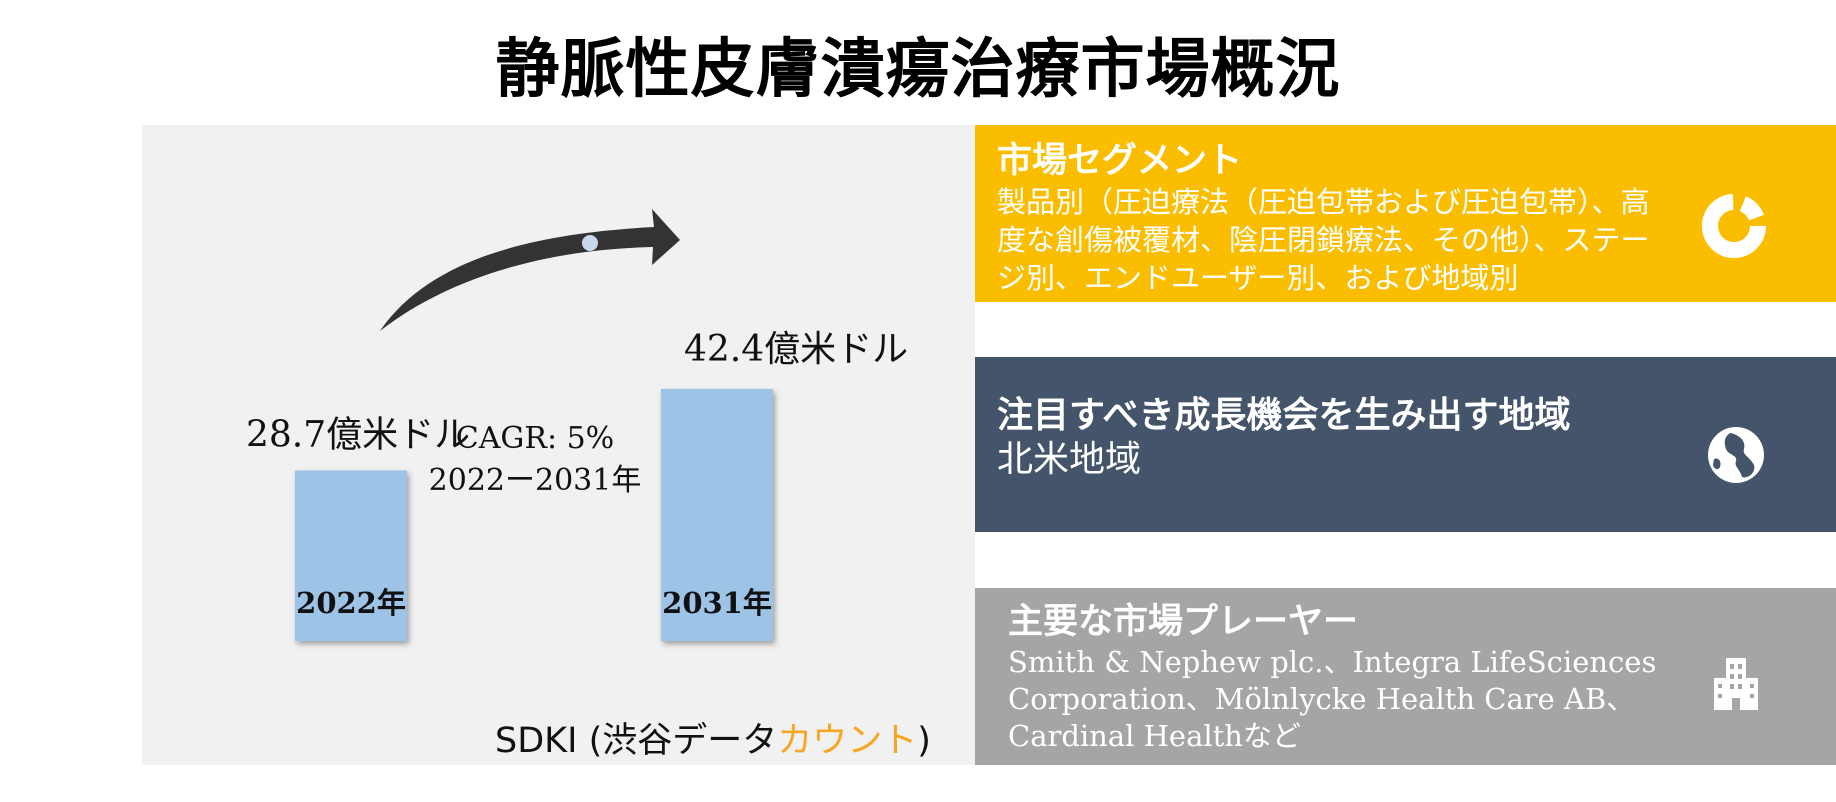 The height and width of the screenshot is (802, 1836). What do you see at coordinates (1736, 682) in the screenshot?
I see `building-icon` at bounding box center [1736, 682].